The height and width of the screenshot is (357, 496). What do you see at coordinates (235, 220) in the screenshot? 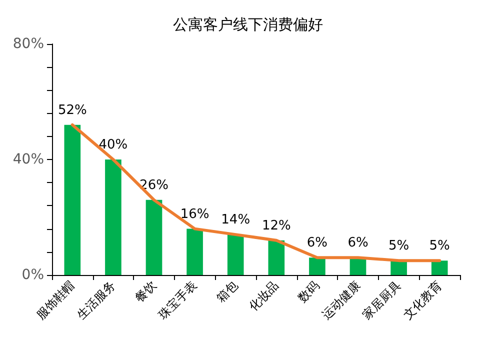
I see `data-label: 14%` at bounding box center [235, 220].